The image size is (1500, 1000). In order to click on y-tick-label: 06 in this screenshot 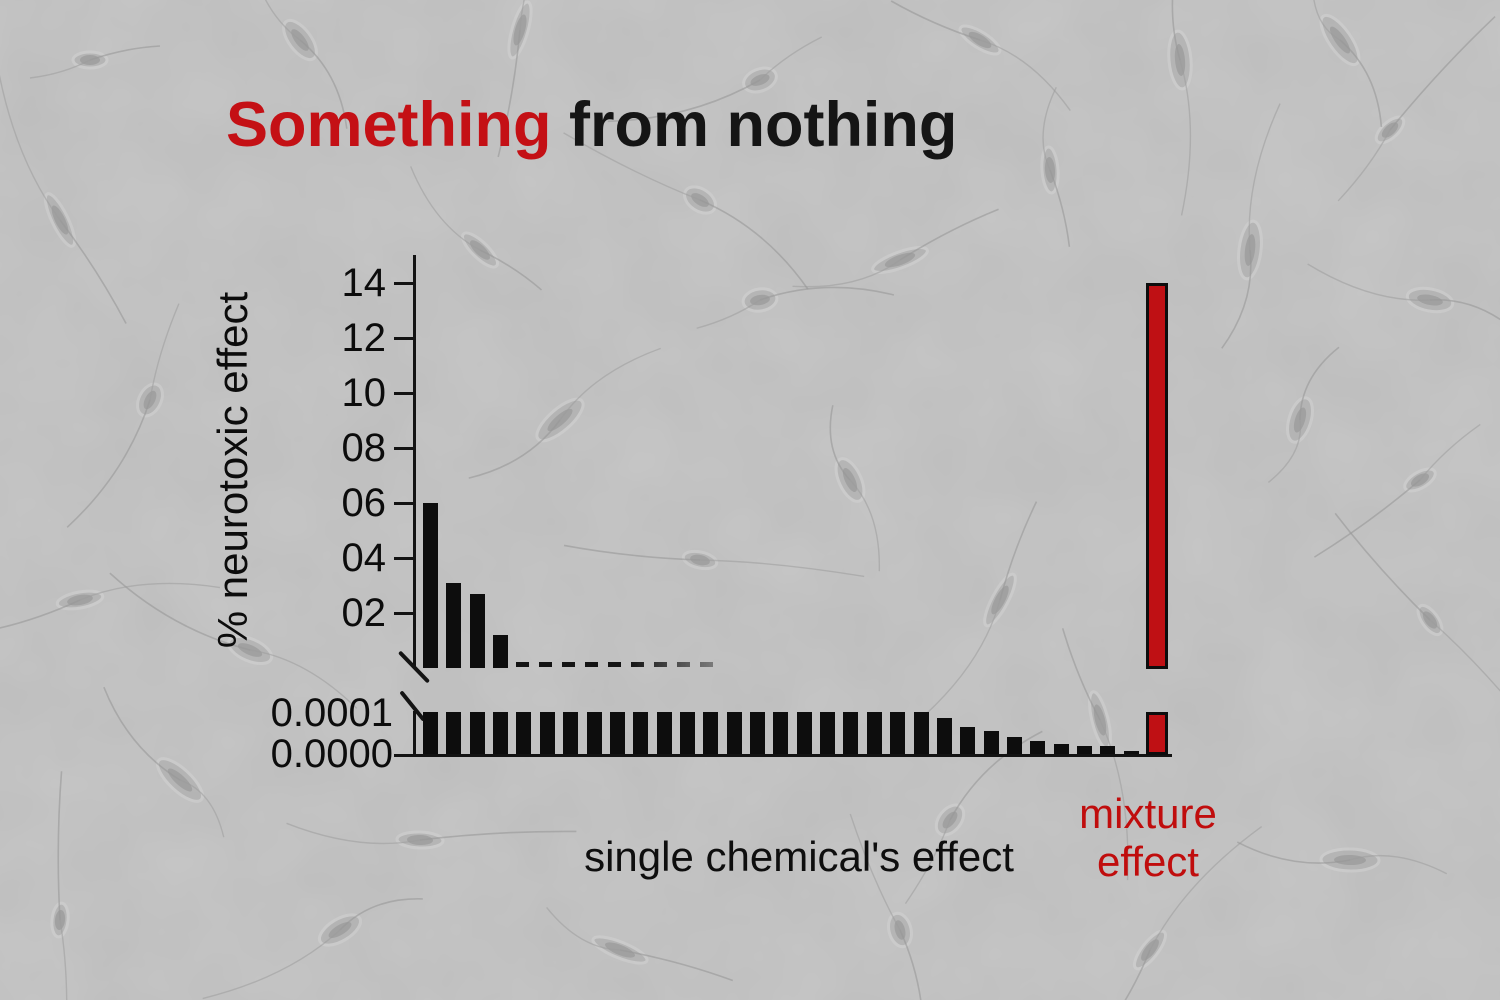, I will do `click(364, 503)`.